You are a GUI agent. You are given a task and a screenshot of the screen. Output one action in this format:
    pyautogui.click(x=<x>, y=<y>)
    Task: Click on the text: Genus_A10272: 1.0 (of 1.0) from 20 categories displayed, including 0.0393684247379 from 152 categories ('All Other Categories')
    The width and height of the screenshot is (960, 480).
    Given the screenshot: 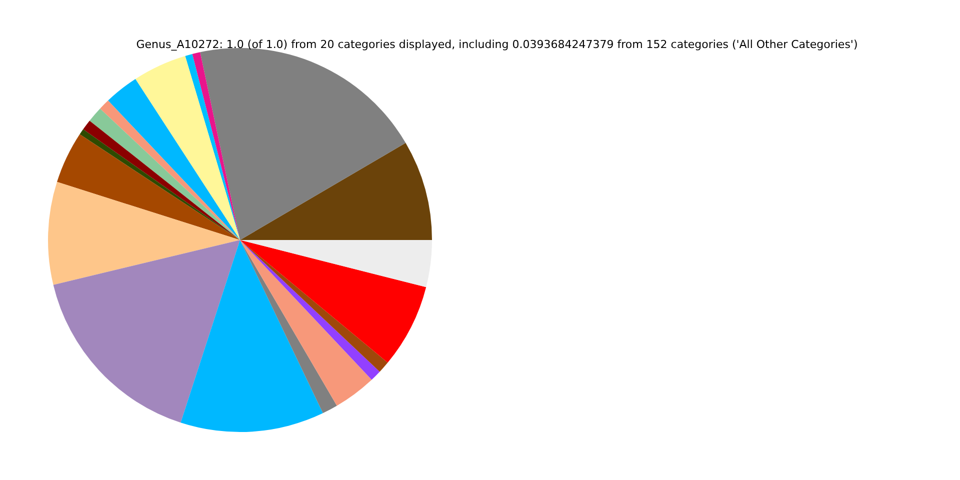 What is the action you would take?
    pyautogui.click(x=497, y=44)
    